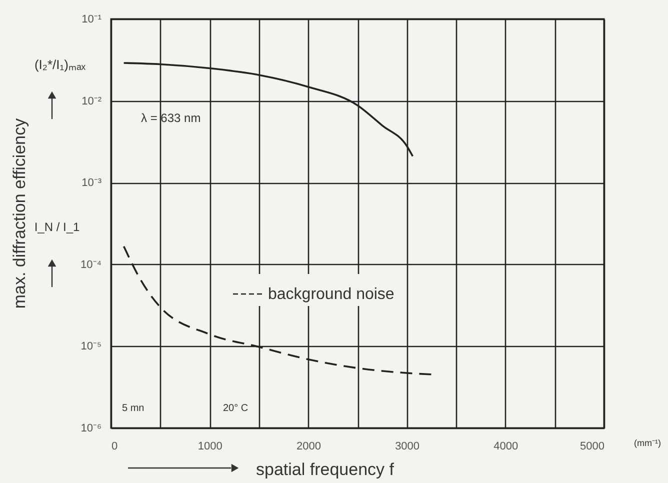 This screenshot has width=668, height=483. What do you see at coordinates (91, 264) in the screenshot?
I see `y-tick-label: 10⁻⁴` at bounding box center [91, 264].